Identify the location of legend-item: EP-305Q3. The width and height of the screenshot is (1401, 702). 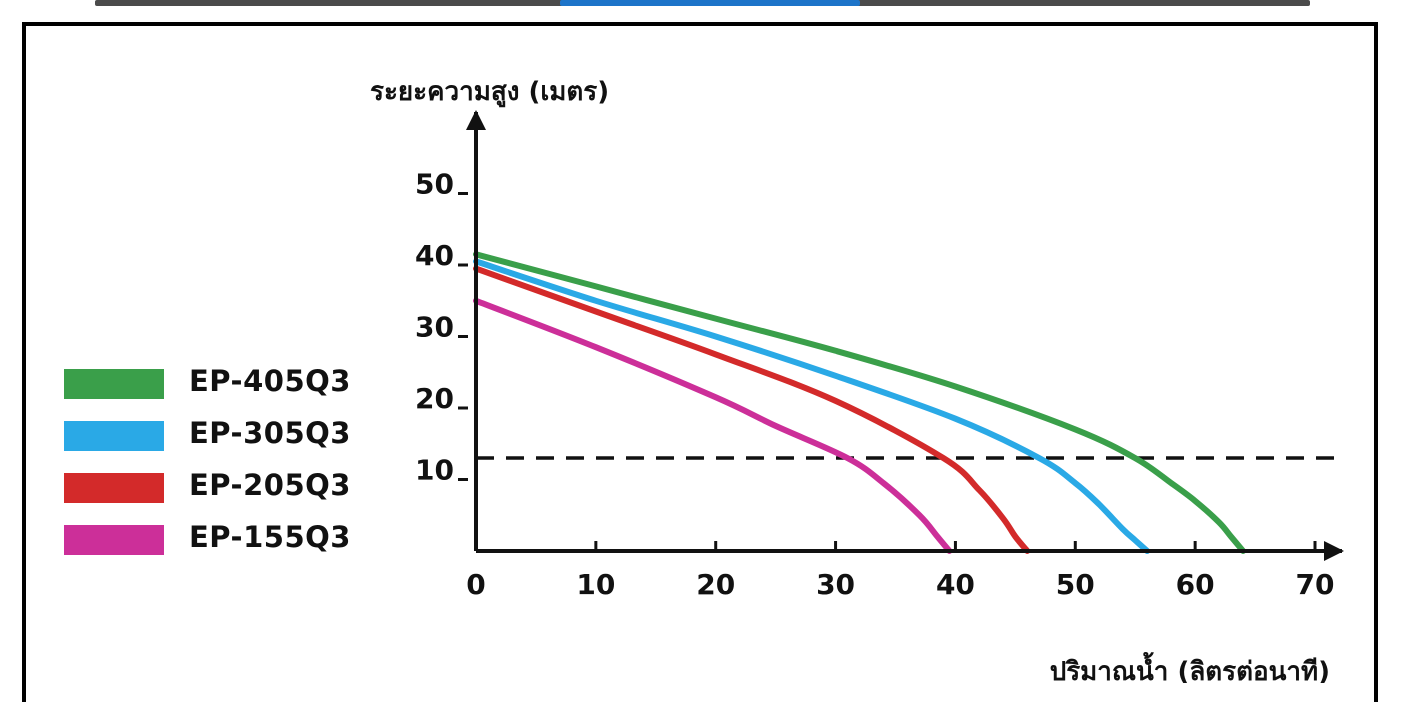
(224, 443).